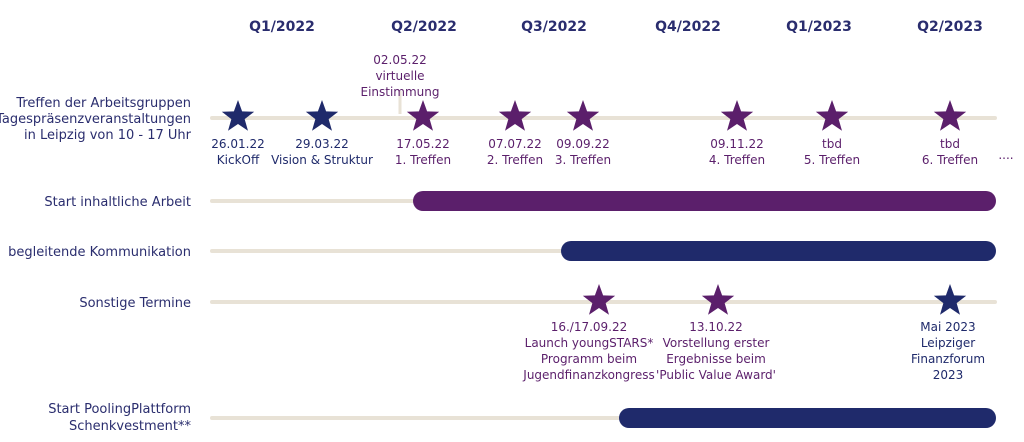 This screenshot has height=442, width=1024. Describe the element at coordinates (130, 426) in the screenshot. I see `row-label-pooling-line2: Schenkvestment**` at that location.